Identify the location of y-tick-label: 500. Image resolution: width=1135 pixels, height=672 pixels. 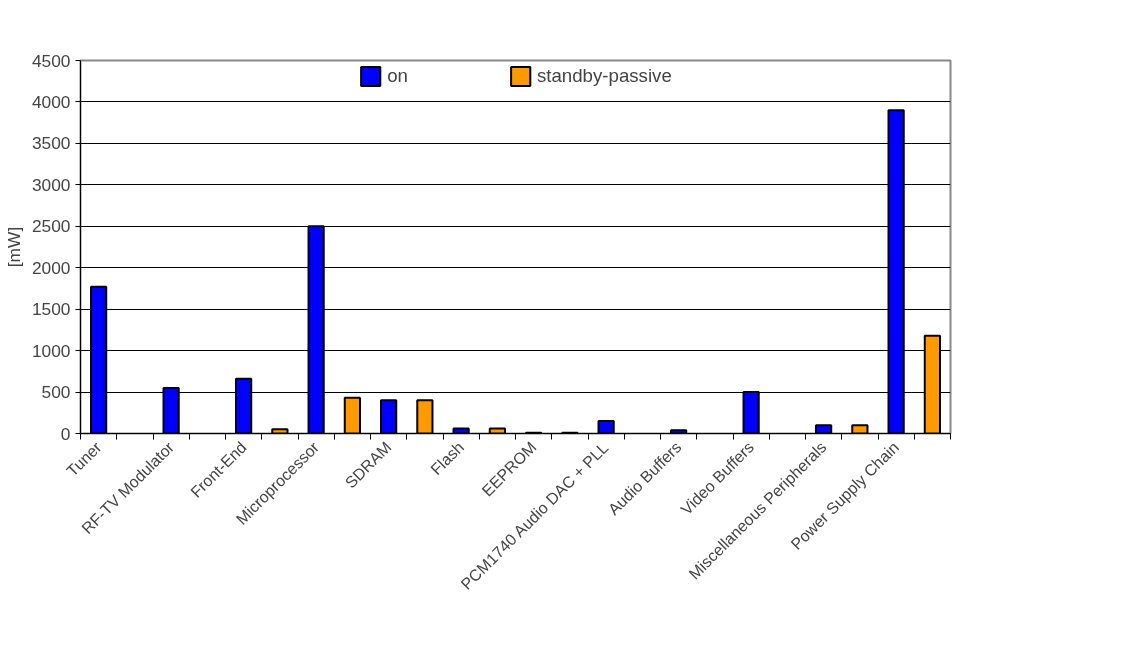
(56, 392).